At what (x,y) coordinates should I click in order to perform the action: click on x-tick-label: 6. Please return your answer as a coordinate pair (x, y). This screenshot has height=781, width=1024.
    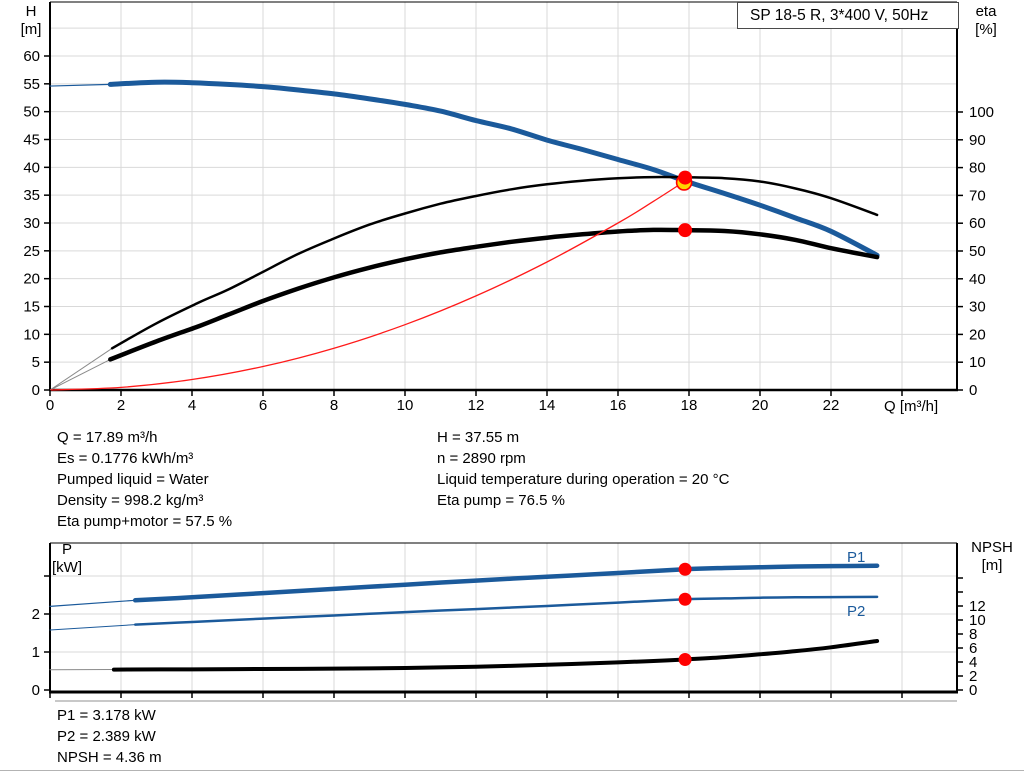
    Looking at the image, I should click on (263, 405).